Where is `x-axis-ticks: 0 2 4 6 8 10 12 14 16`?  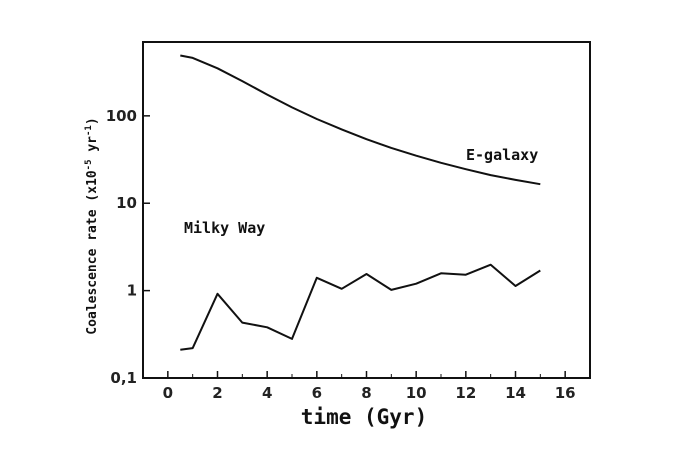 x-axis-ticks: 0 2 4 6 8 10 12 14 16 is located at coordinates (369, 386).